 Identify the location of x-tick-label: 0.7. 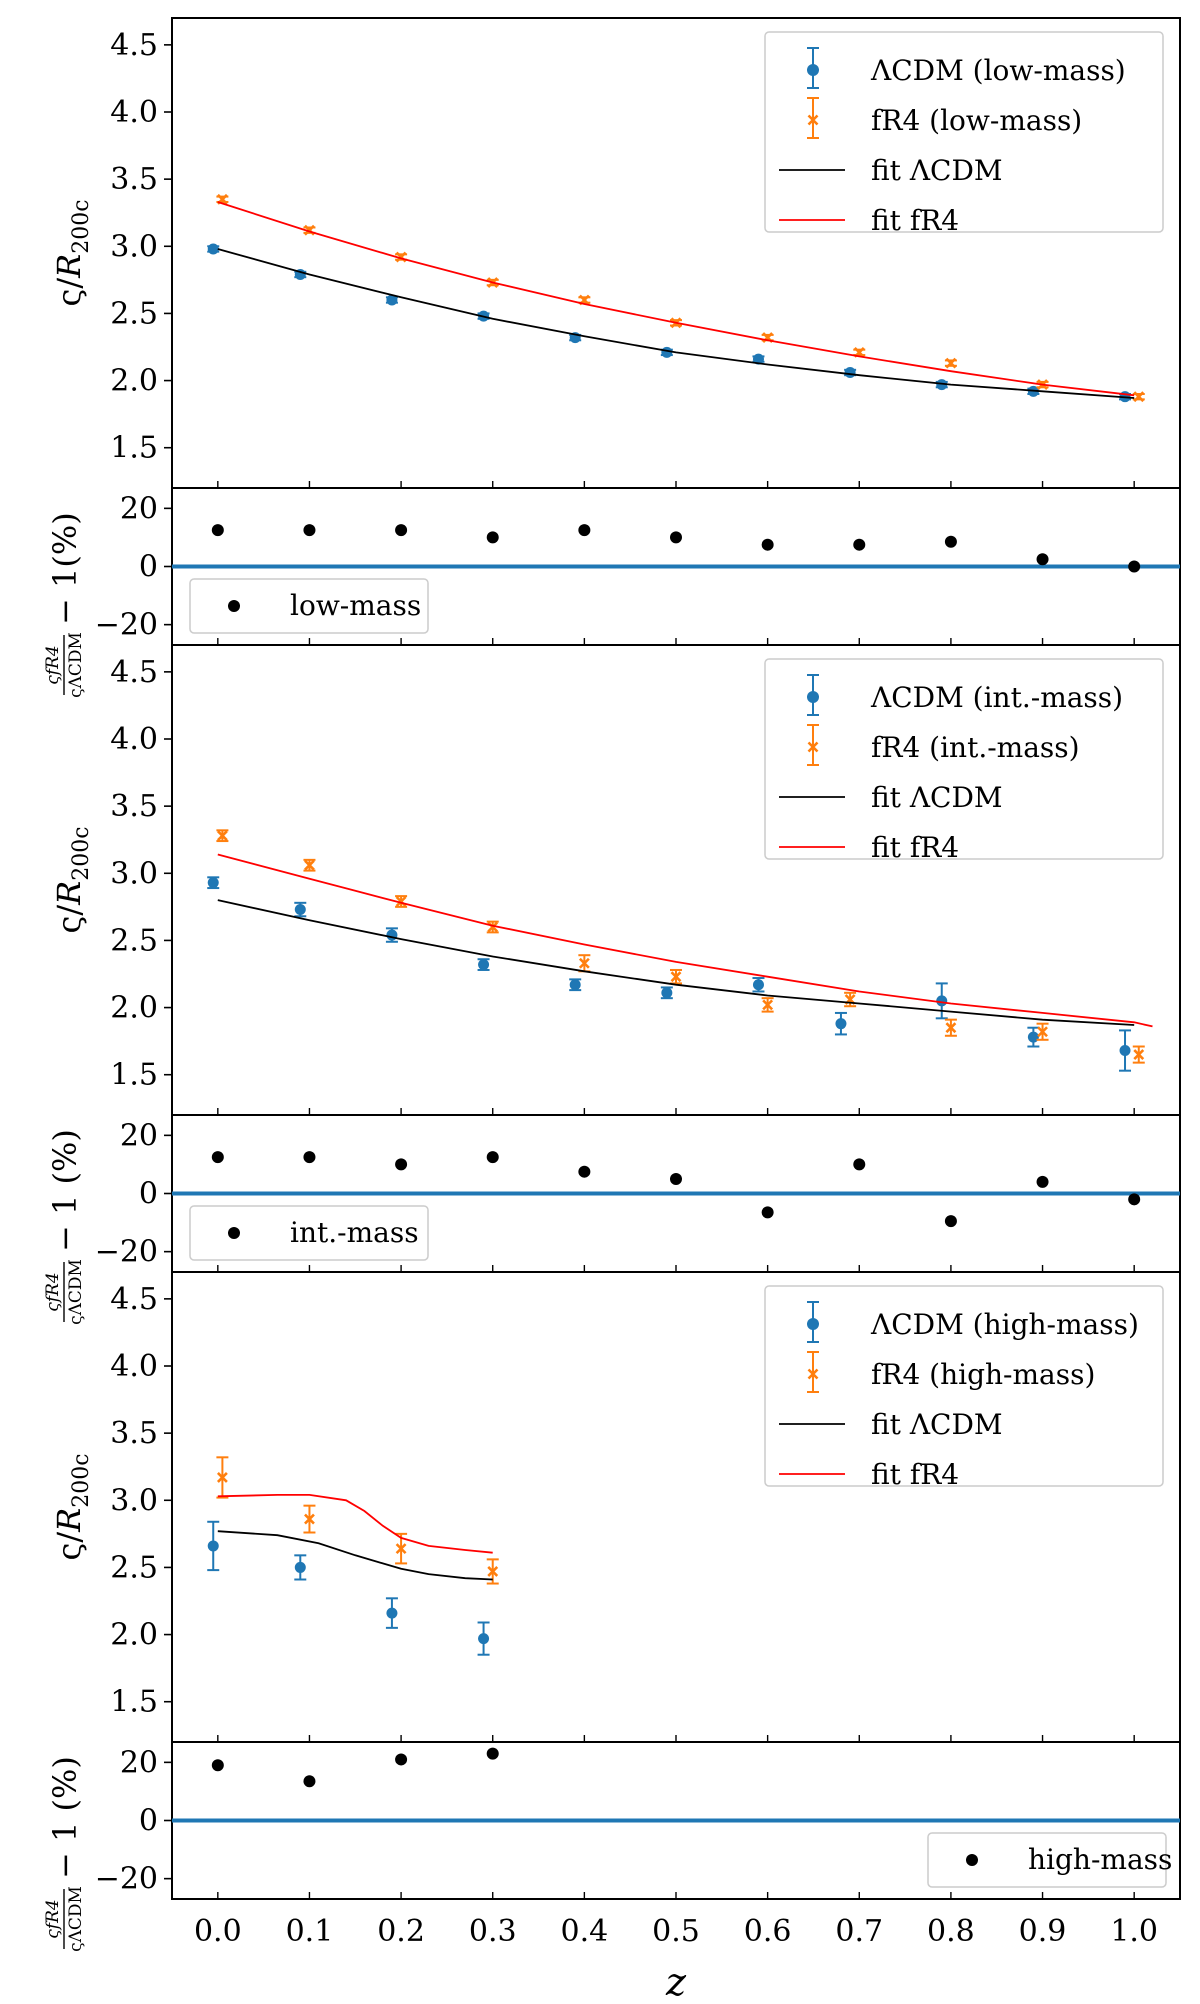
(859, 1931).